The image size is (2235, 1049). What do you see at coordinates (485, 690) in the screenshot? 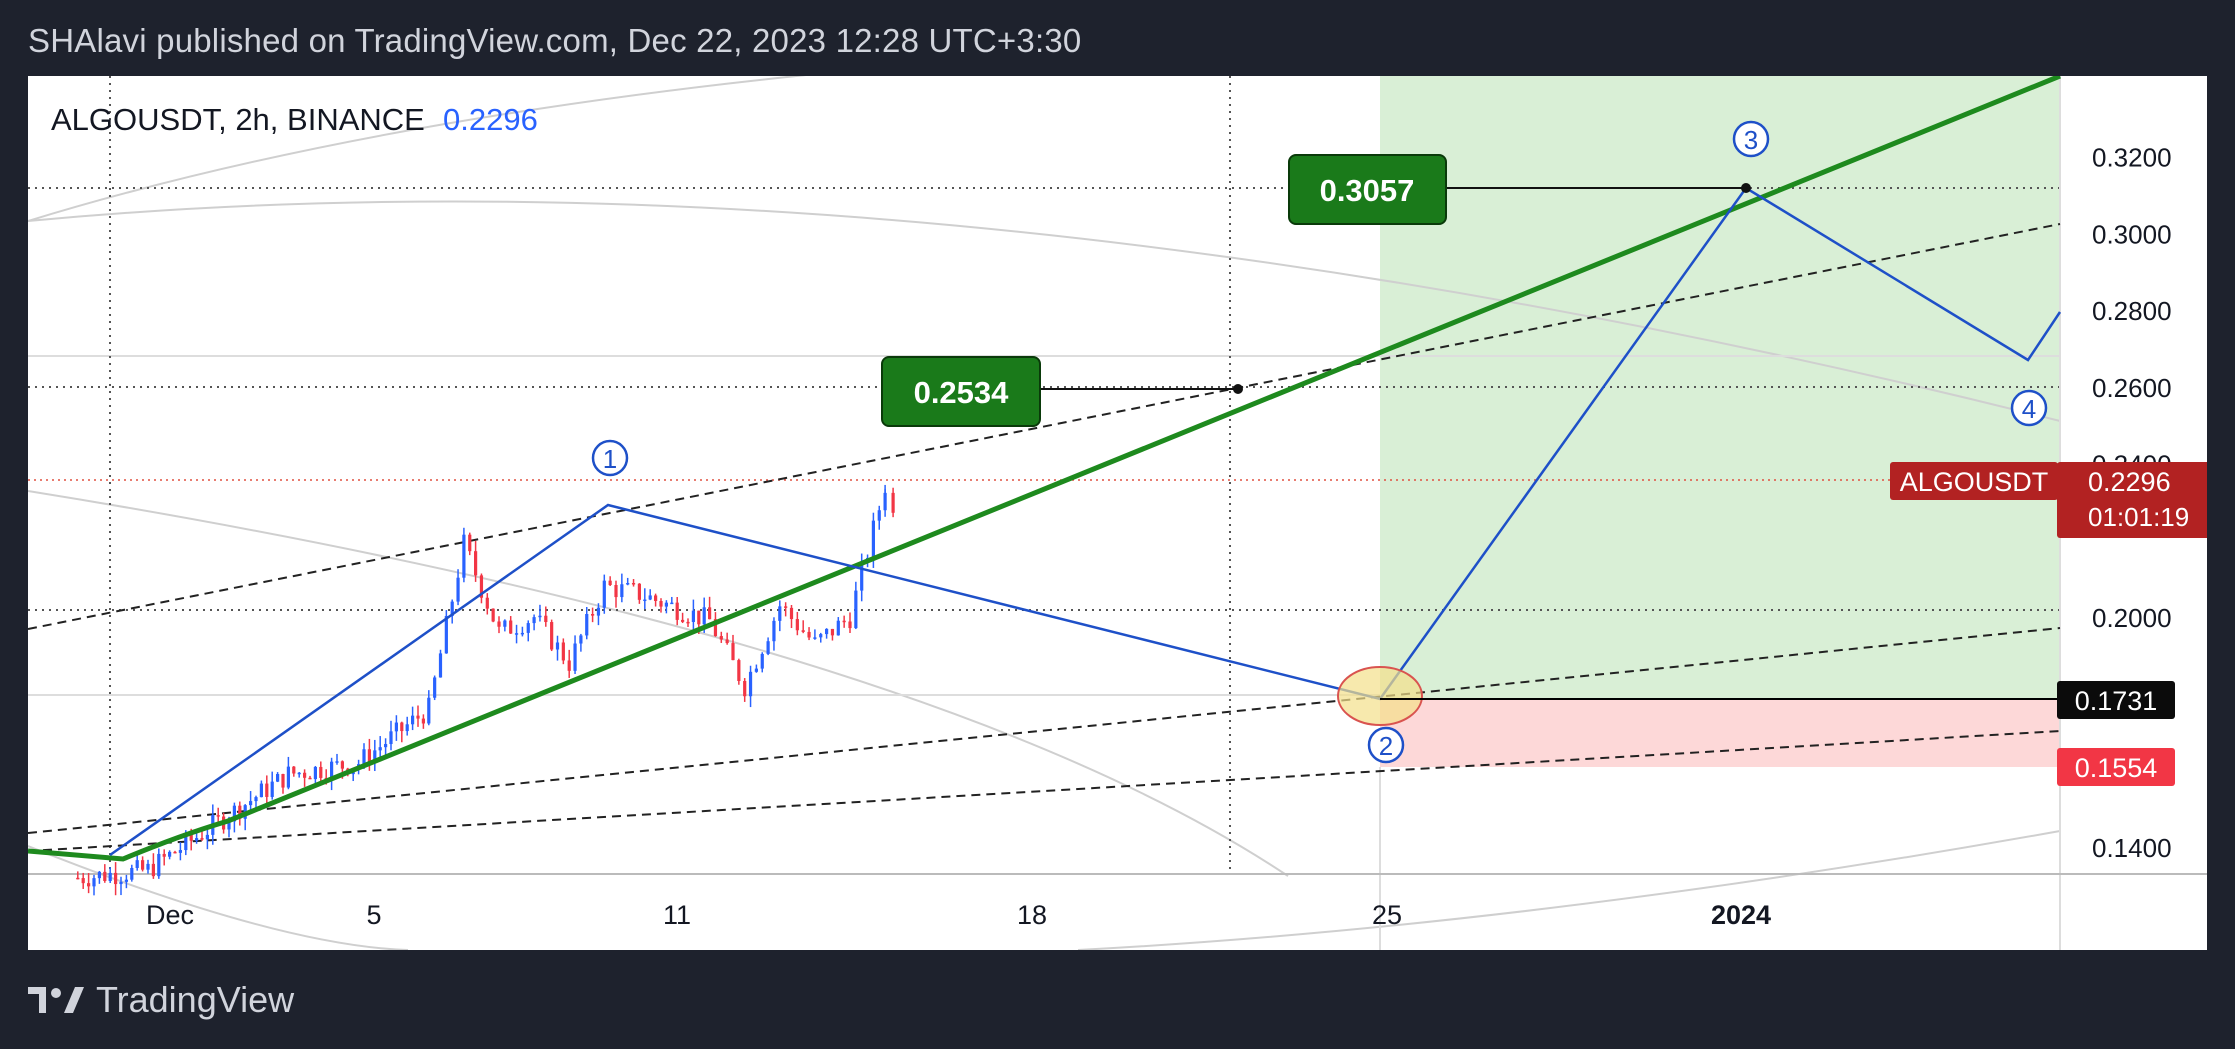
I see `candles` at bounding box center [485, 690].